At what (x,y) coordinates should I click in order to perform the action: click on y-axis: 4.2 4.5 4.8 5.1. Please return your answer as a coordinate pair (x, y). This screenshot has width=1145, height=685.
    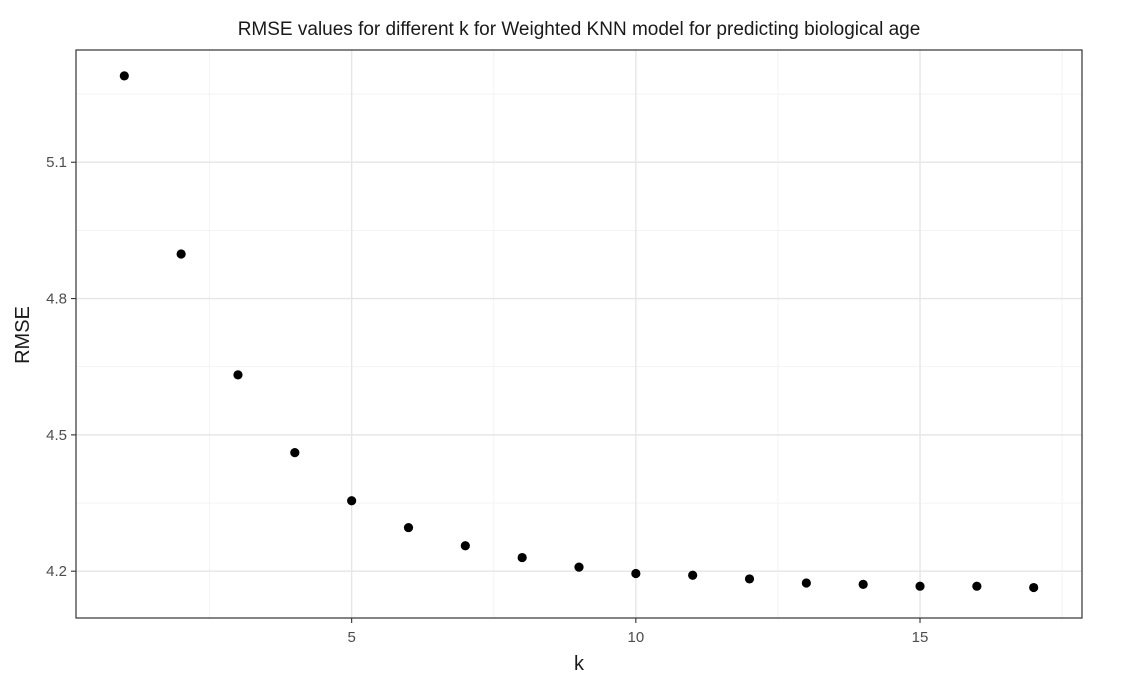
    Looking at the image, I should click on (61, 367).